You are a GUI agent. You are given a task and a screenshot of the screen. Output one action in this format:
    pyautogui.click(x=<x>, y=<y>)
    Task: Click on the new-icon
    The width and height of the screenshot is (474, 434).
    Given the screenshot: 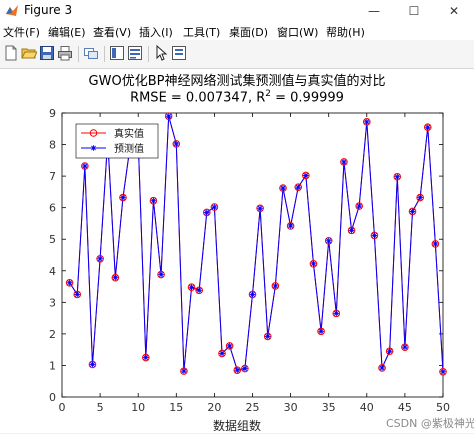 What is the action you would take?
    pyautogui.click(x=11, y=53)
    